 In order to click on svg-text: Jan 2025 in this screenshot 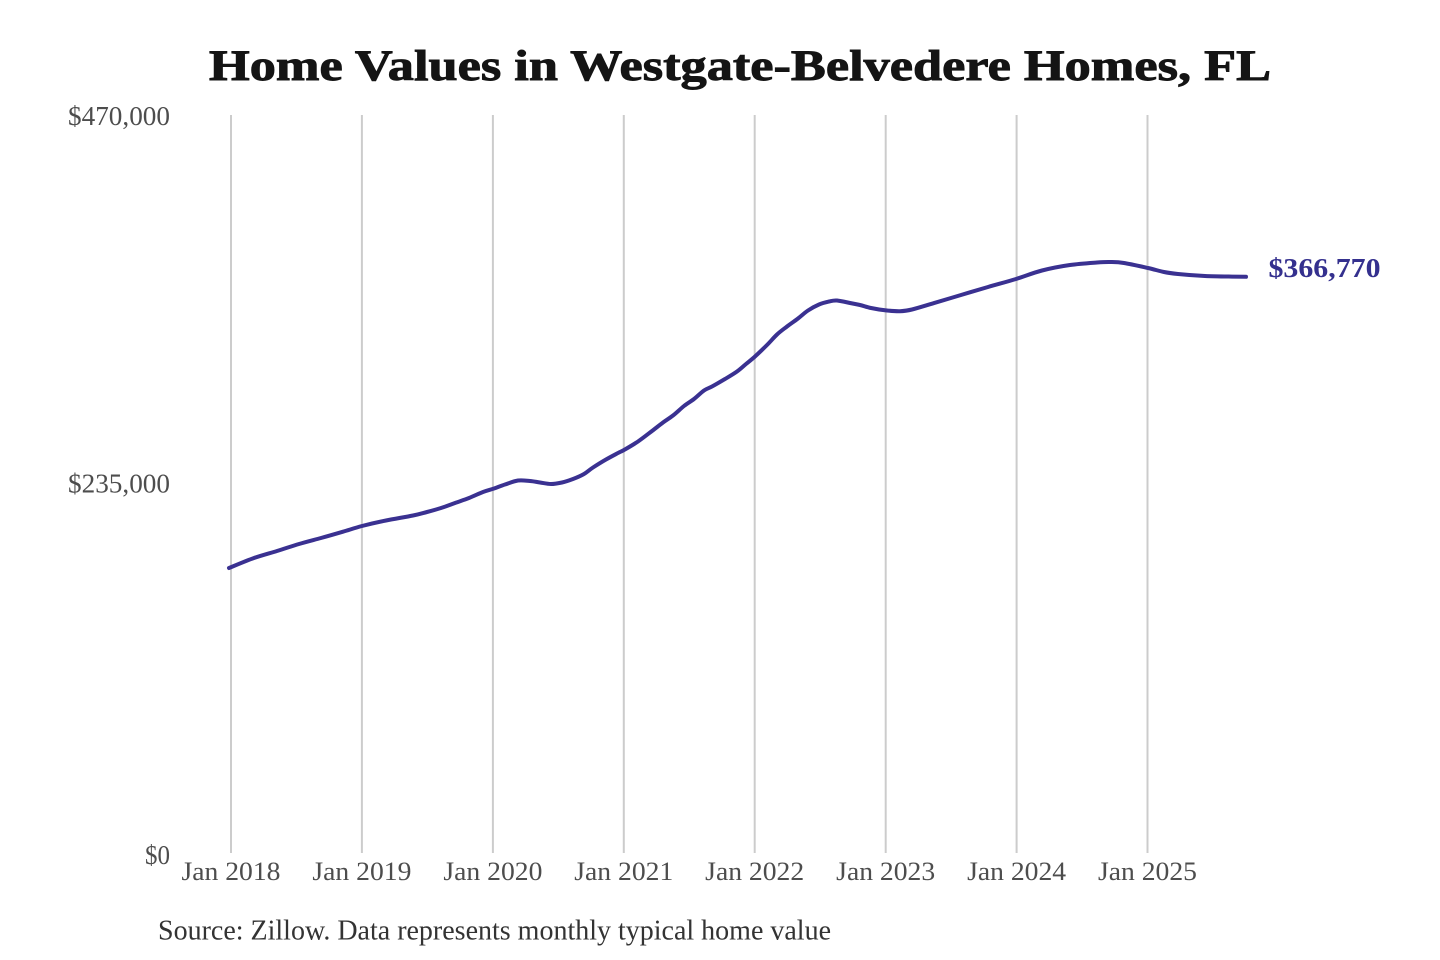, I will do `click(1147, 871)`.